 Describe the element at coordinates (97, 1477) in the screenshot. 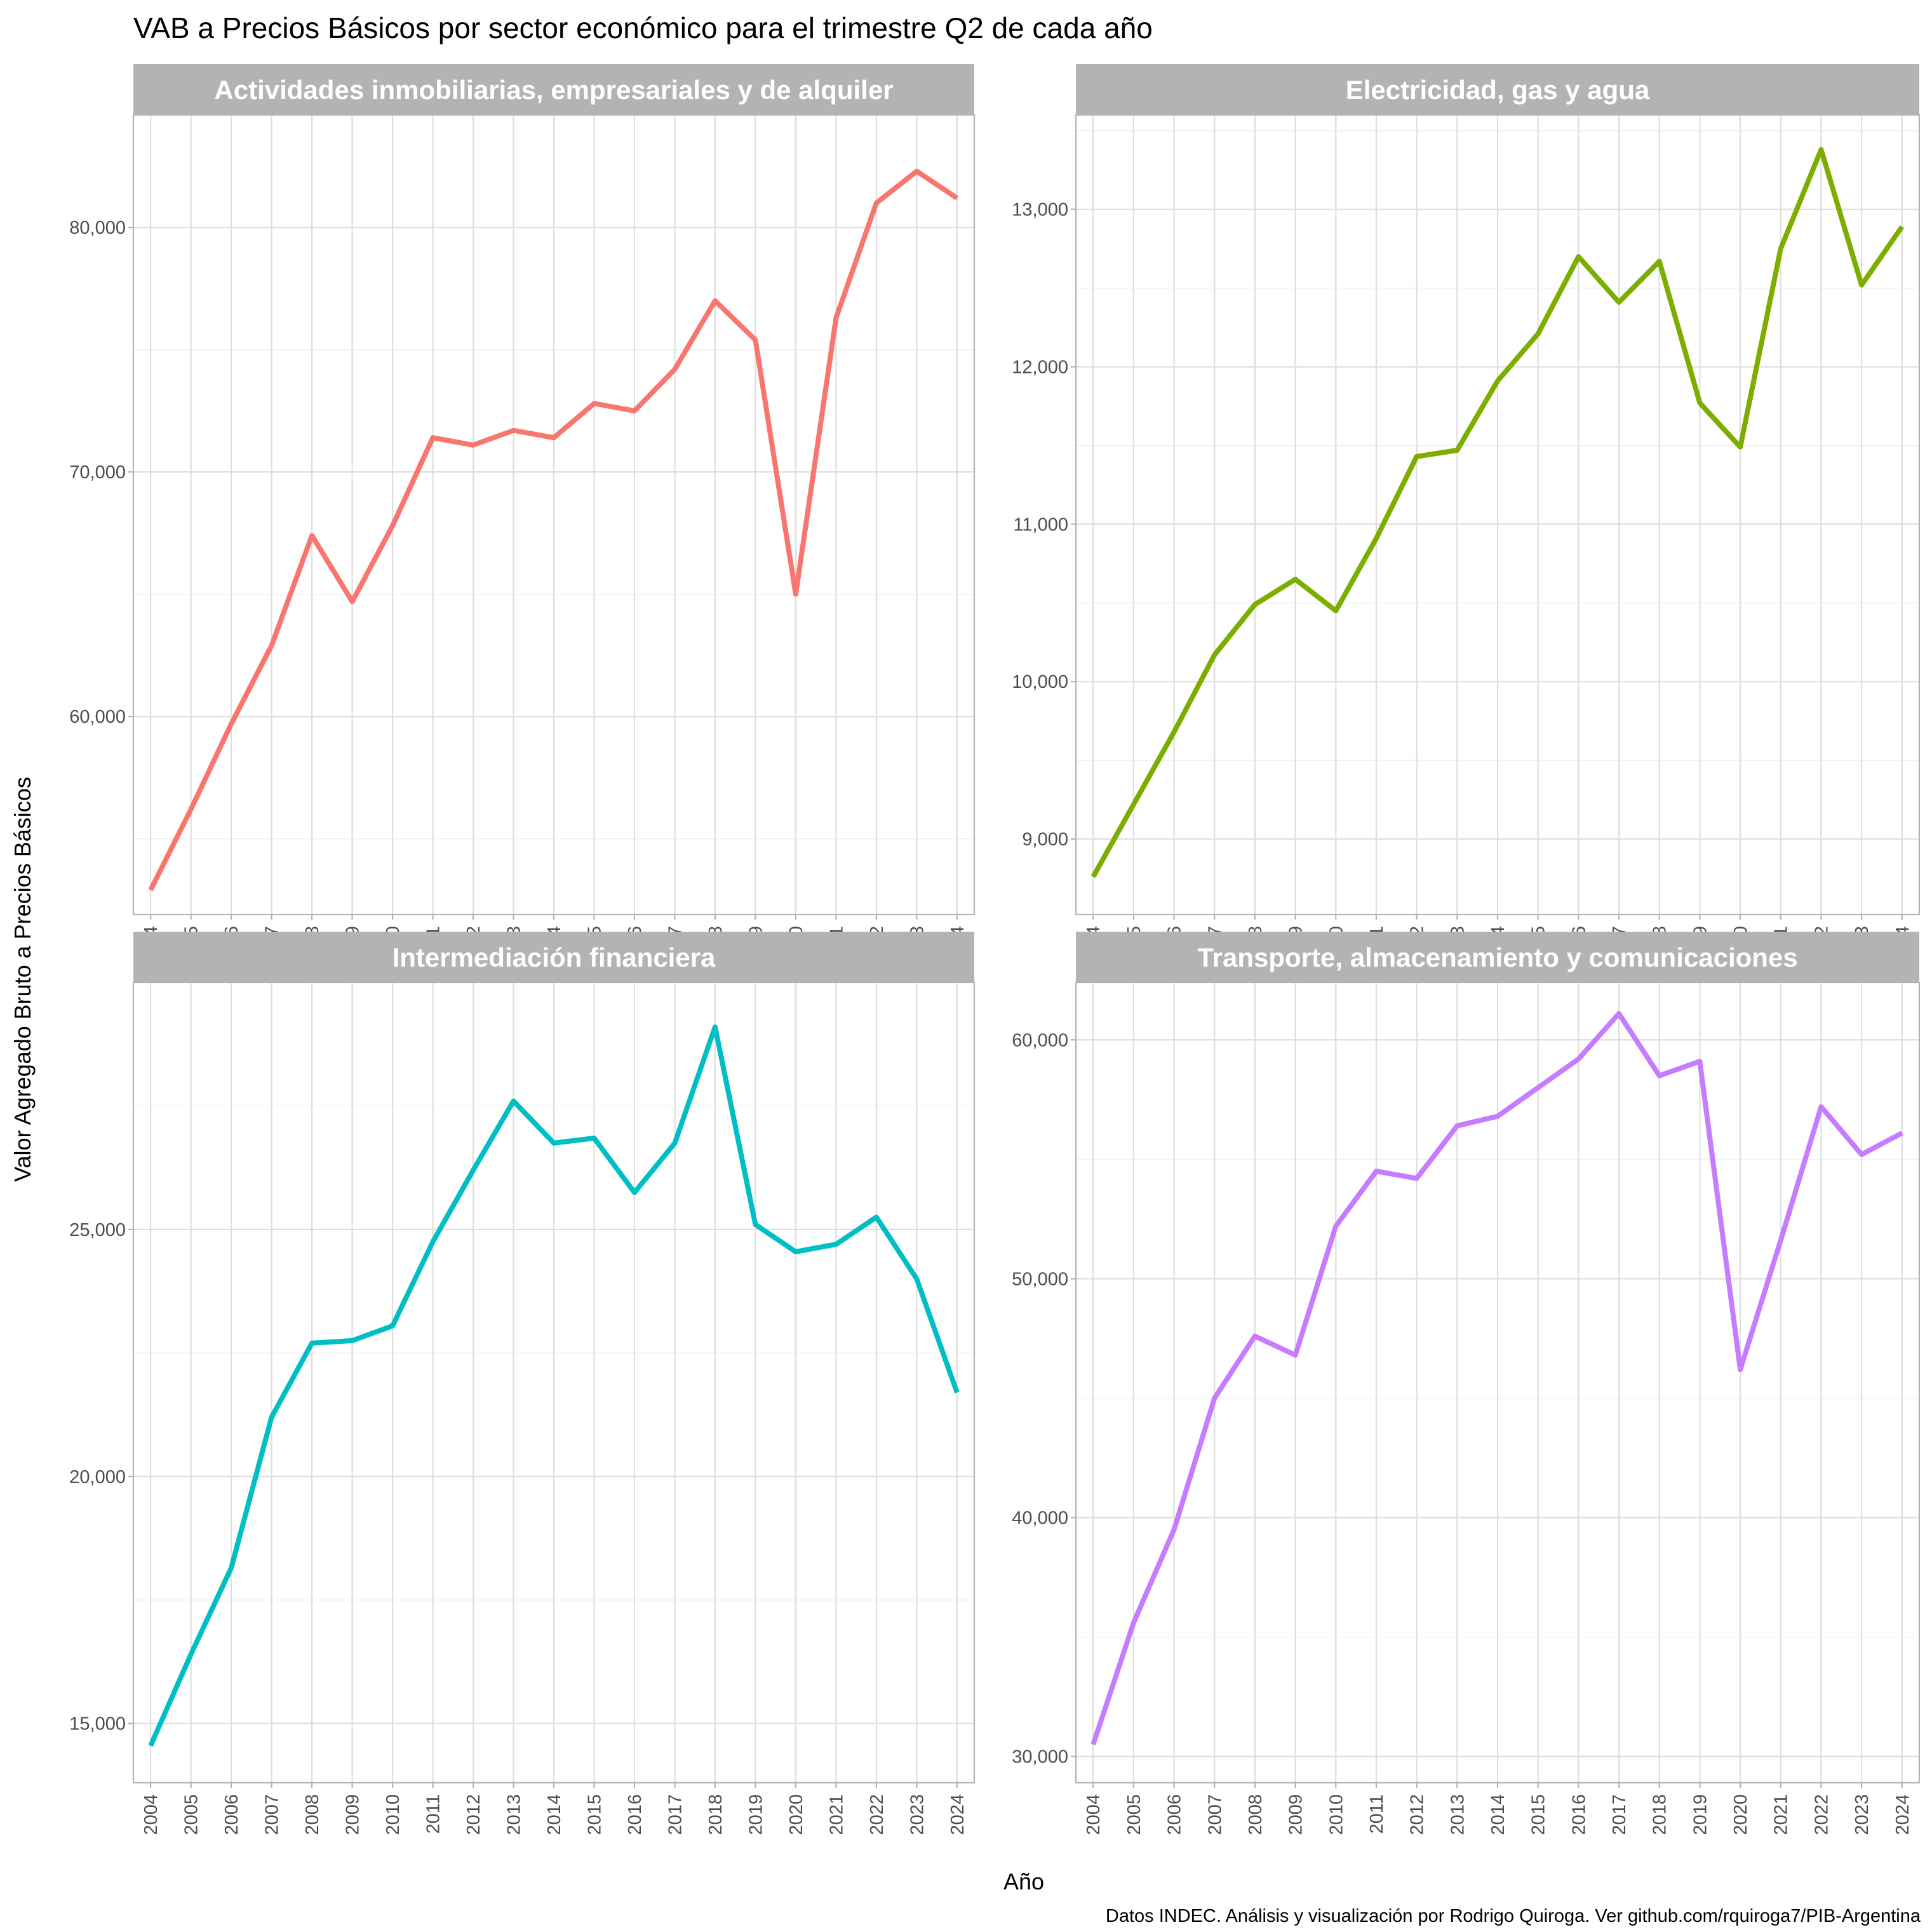

I see `y-tick-label: 20,000` at that location.